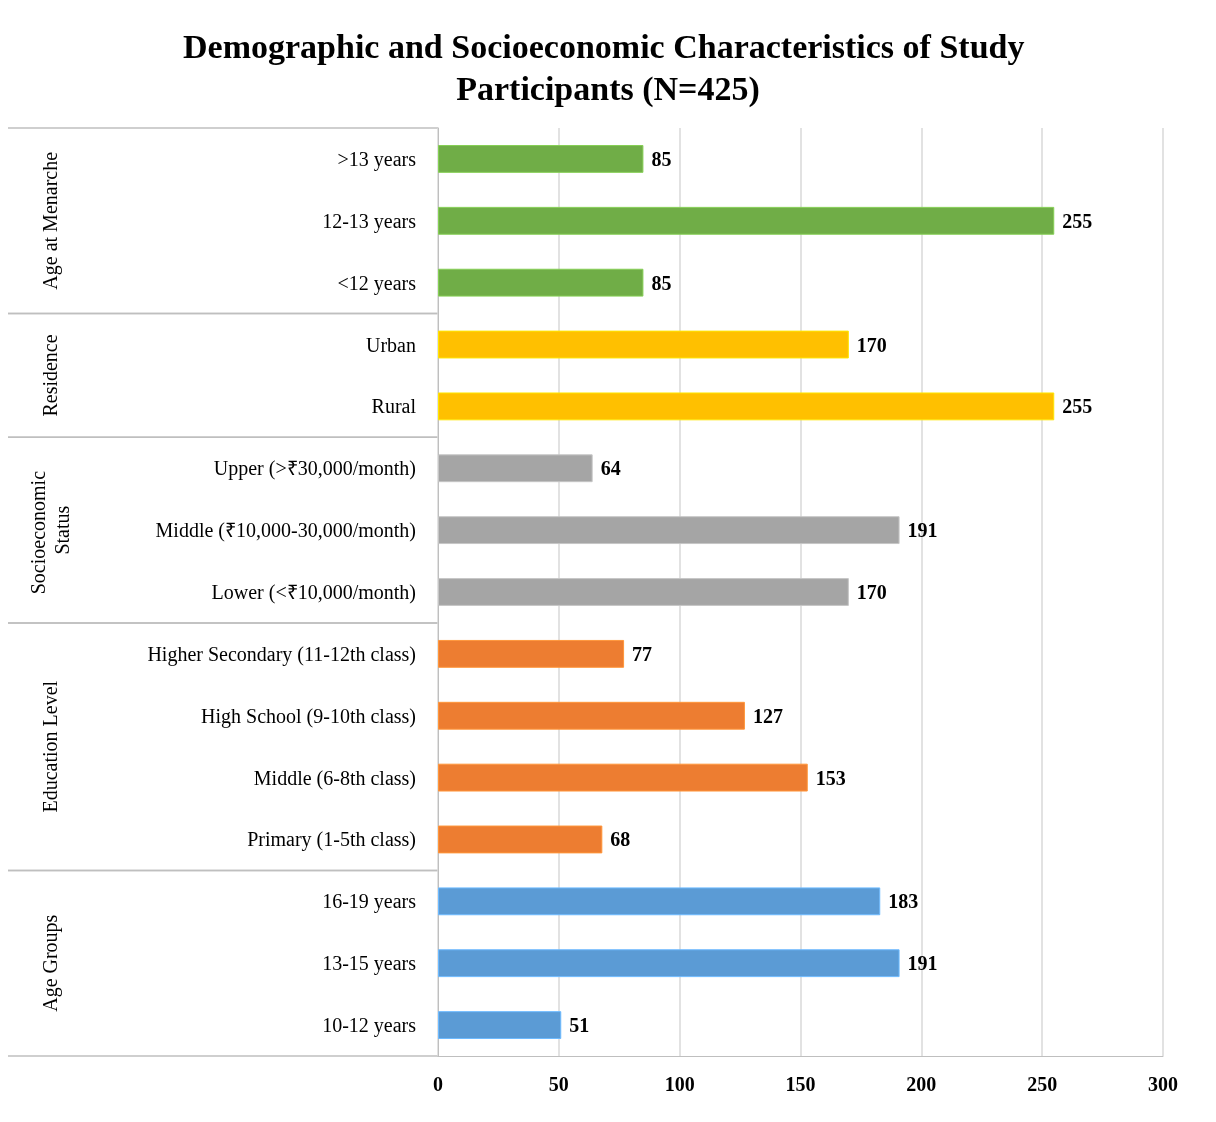 This screenshot has height=1122, width=1216. What do you see at coordinates (921, 1084) in the screenshot?
I see `x-tick-label: 200` at bounding box center [921, 1084].